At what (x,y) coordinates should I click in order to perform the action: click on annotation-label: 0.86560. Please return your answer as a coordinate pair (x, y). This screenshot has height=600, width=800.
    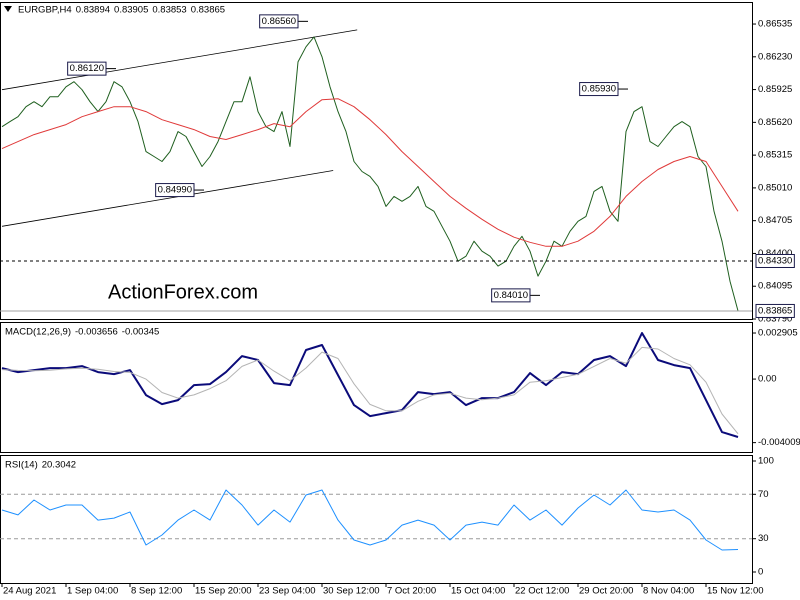
    Looking at the image, I should click on (279, 21).